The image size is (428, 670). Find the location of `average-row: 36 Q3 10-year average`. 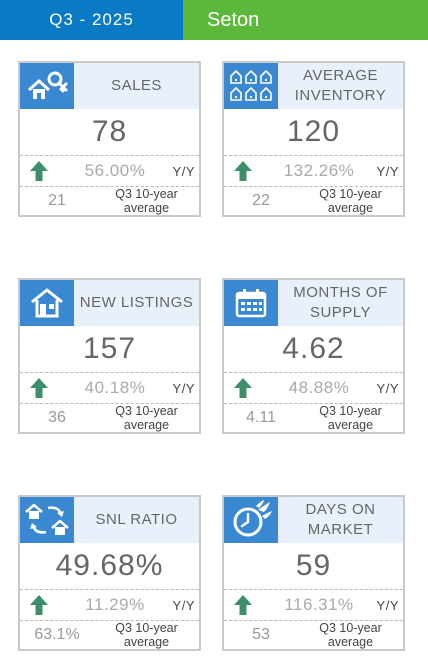

average-row: 36 Q3 10-year average is located at coordinates (109, 417).